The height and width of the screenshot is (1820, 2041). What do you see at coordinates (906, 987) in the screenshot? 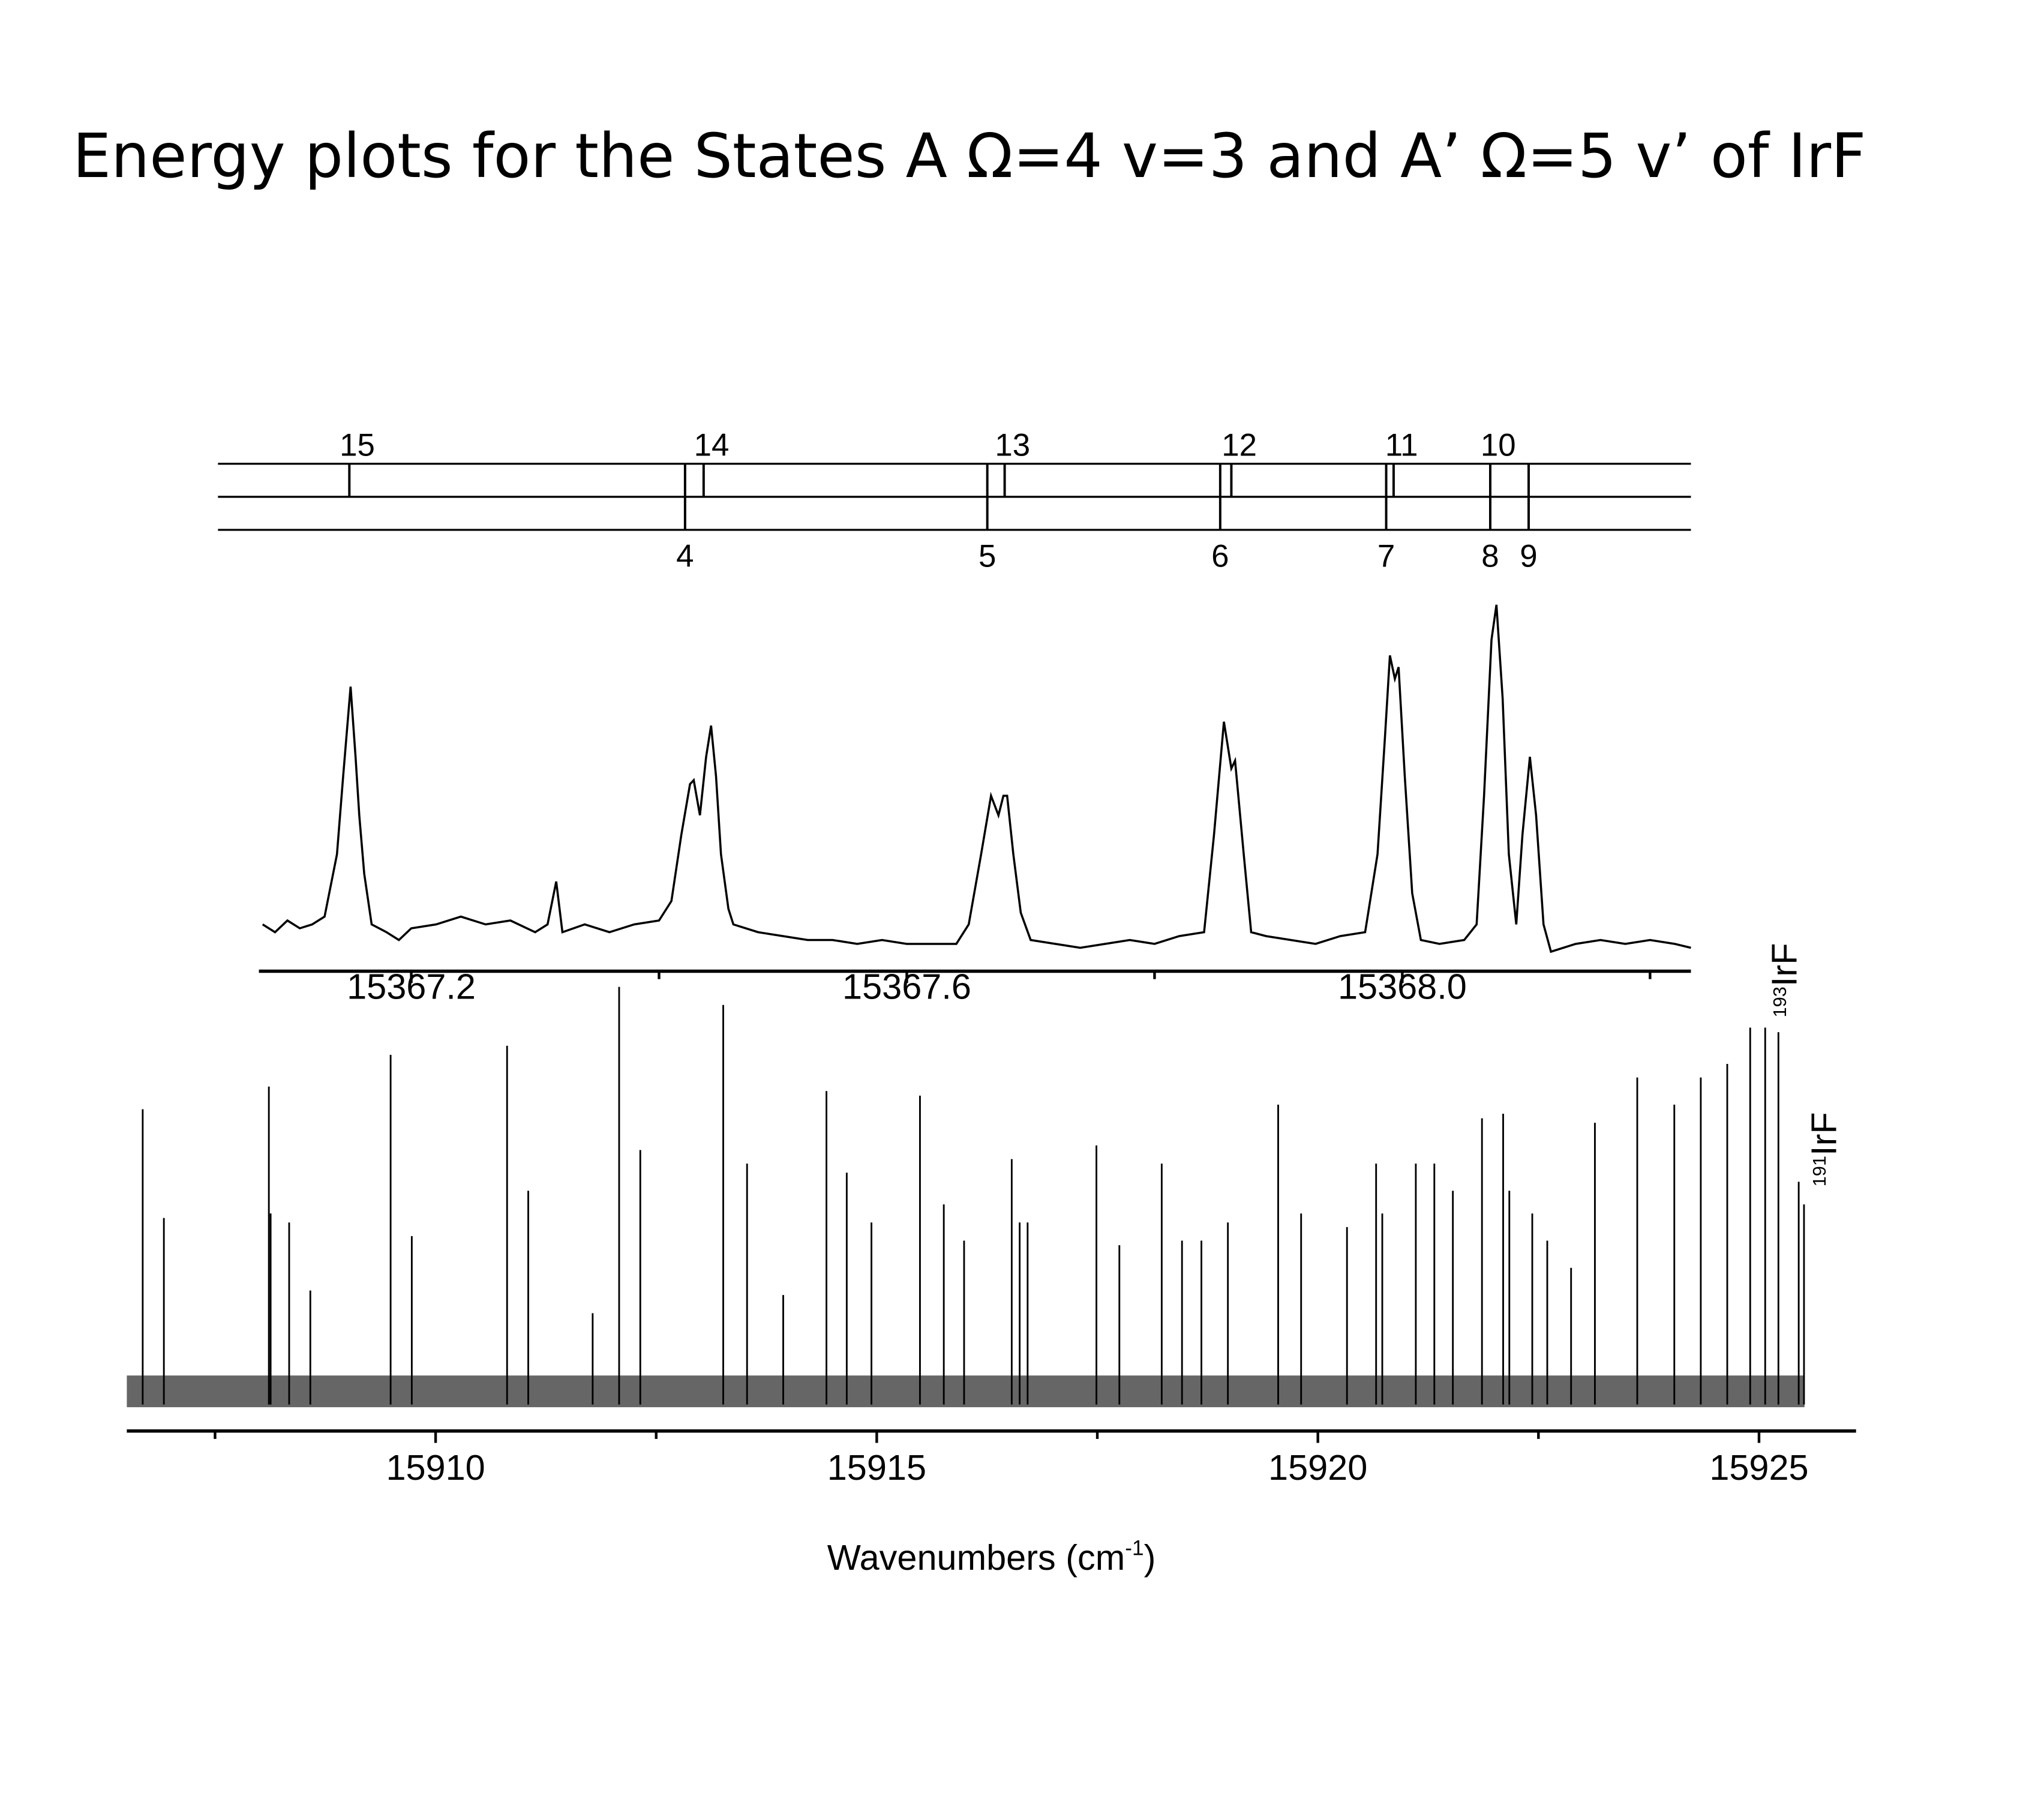
I see `x-tick-label: 15367.6` at bounding box center [906, 987].